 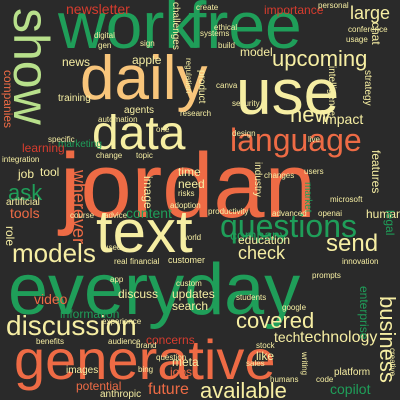 What do you see at coordinates (148, 192) in the screenshot?
I see `word-image: image` at bounding box center [148, 192].